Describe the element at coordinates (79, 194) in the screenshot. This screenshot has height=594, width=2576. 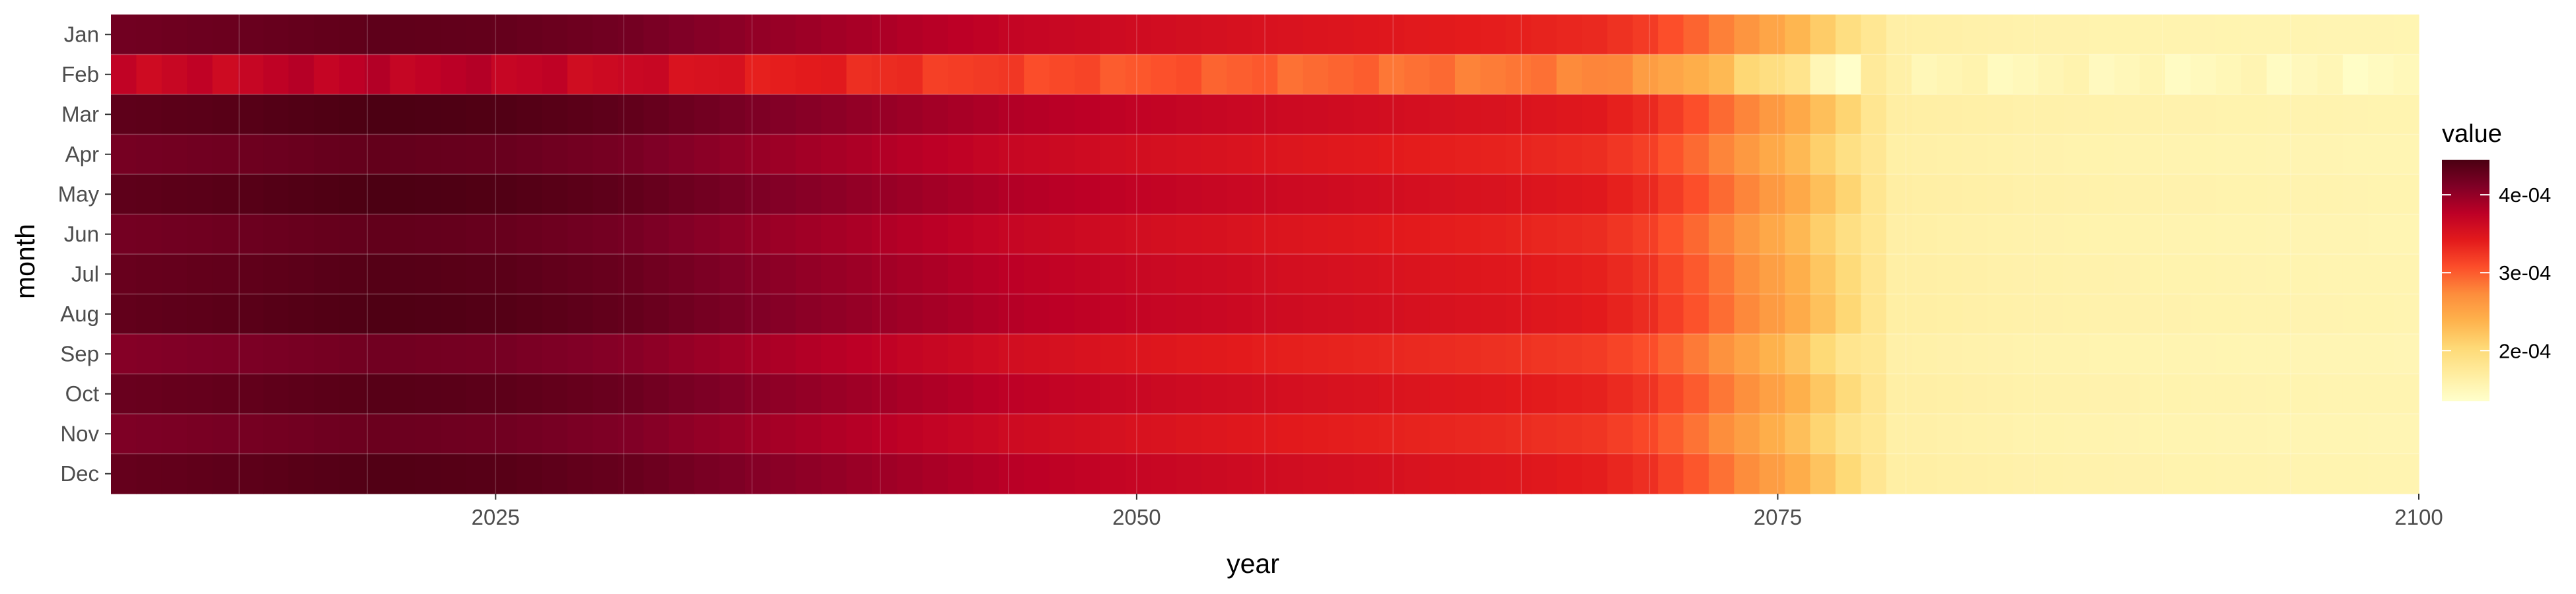
I see `y-tick-label: May` at that location.